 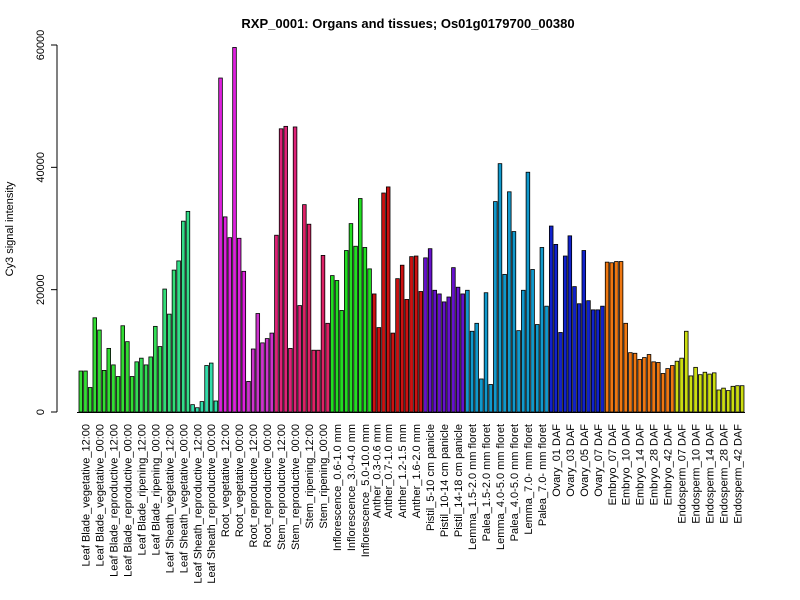 I want to click on y-tick-label: 20000, so click(x=41, y=289).